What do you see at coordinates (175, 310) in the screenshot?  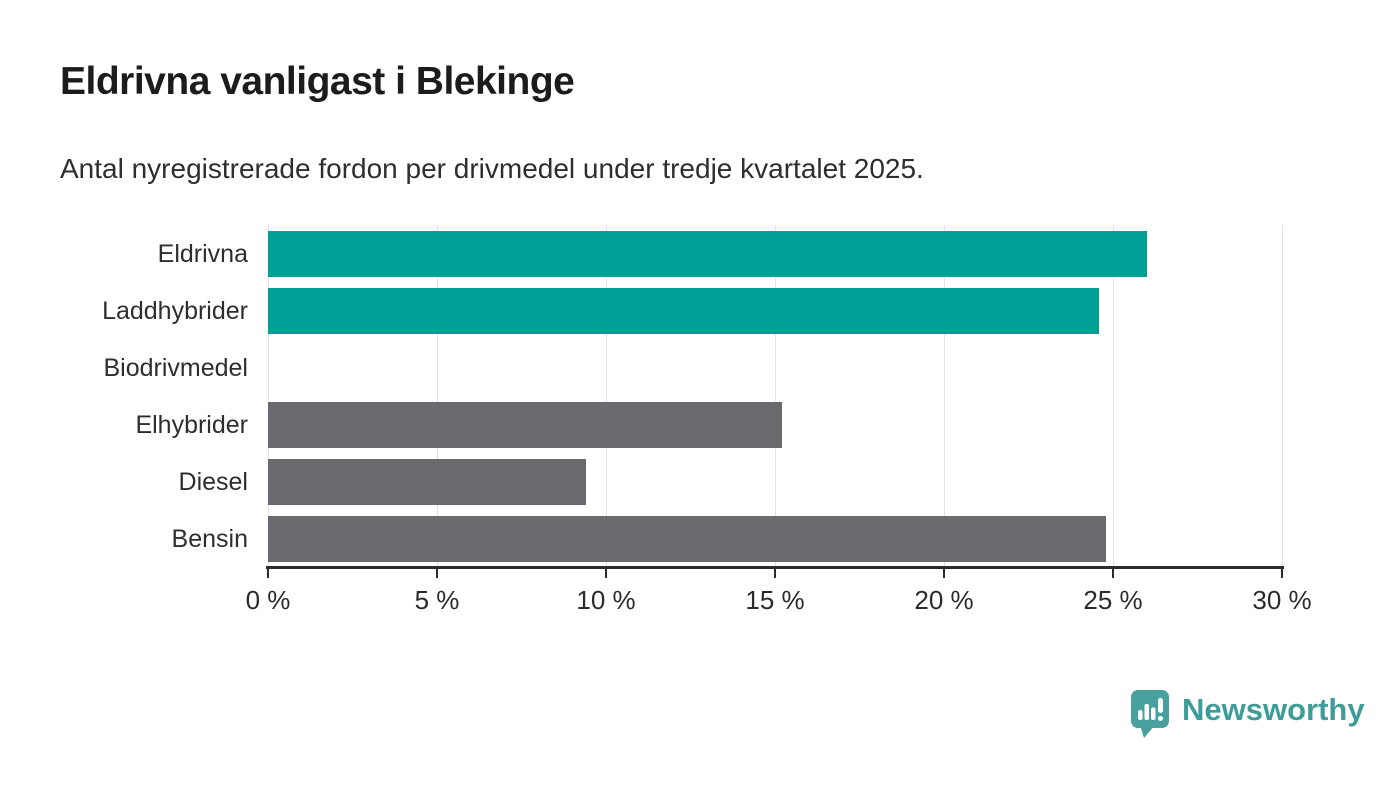 I see `category-label-laddhybrider: Laddhybrider` at bounding box center [175, 310].